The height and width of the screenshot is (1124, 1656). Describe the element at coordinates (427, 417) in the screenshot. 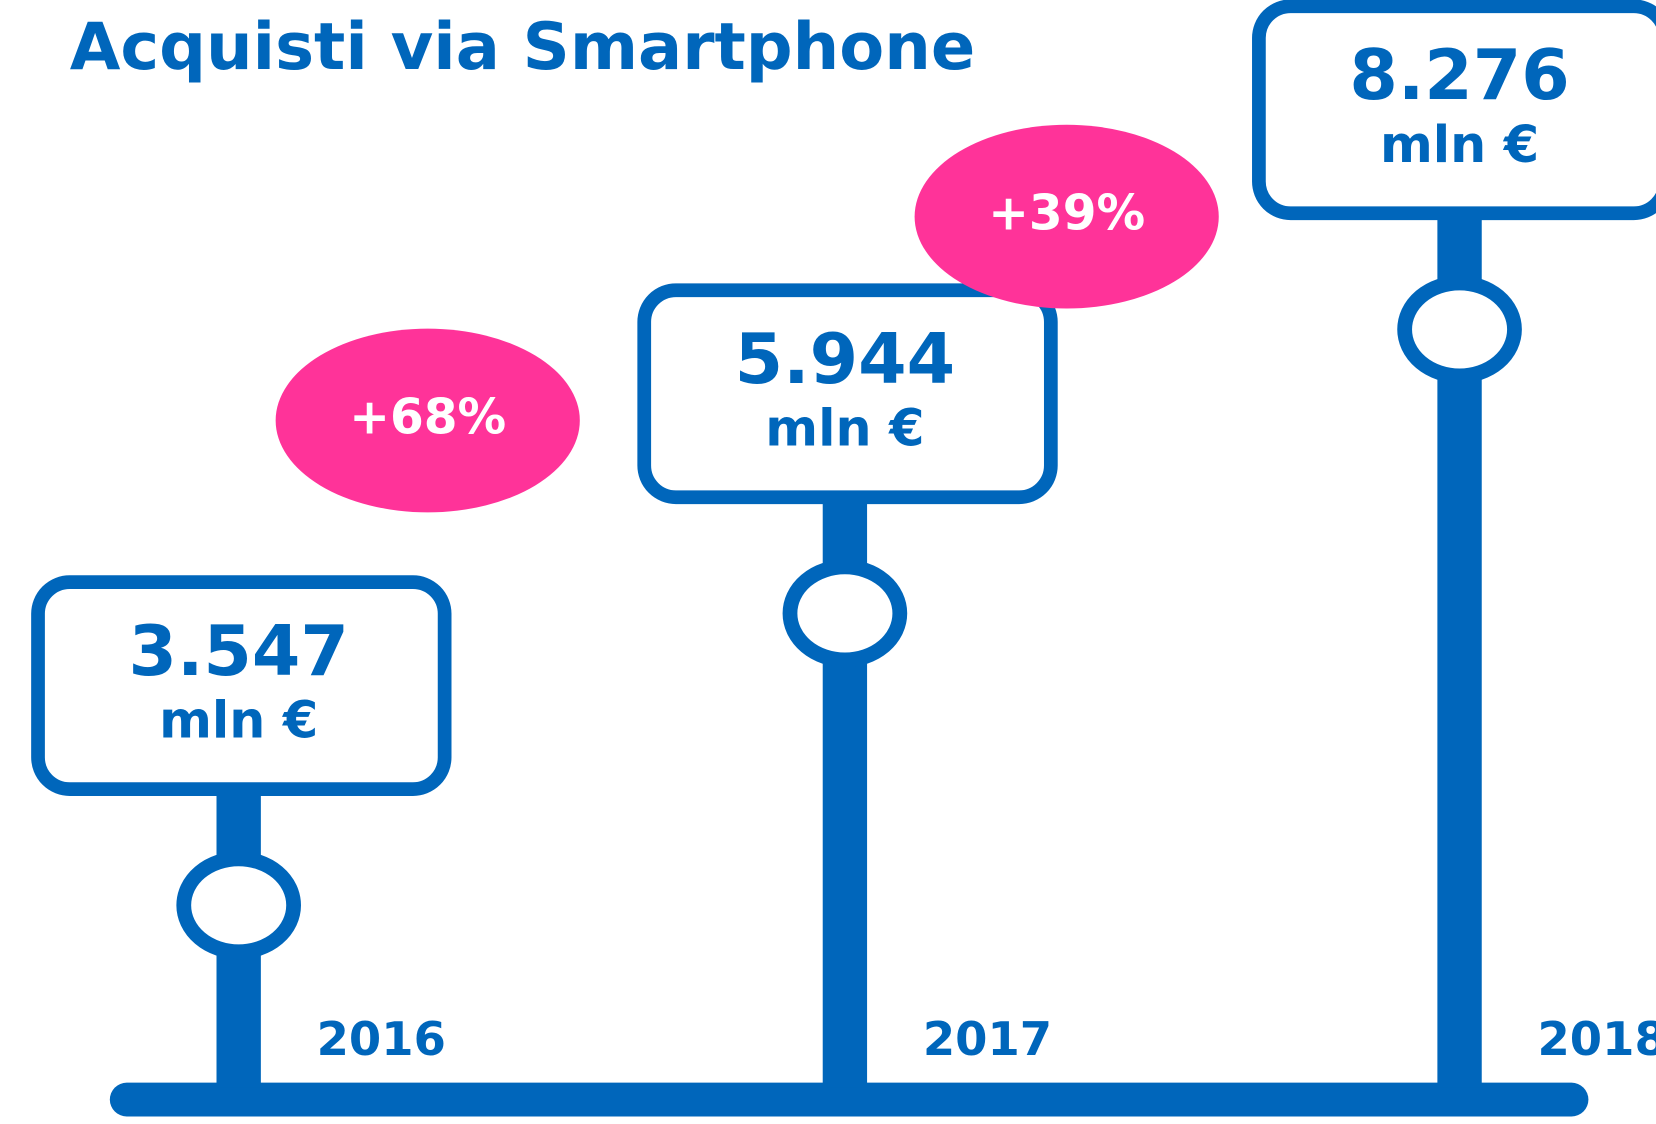

I see `growth-label: +68%` at that location.